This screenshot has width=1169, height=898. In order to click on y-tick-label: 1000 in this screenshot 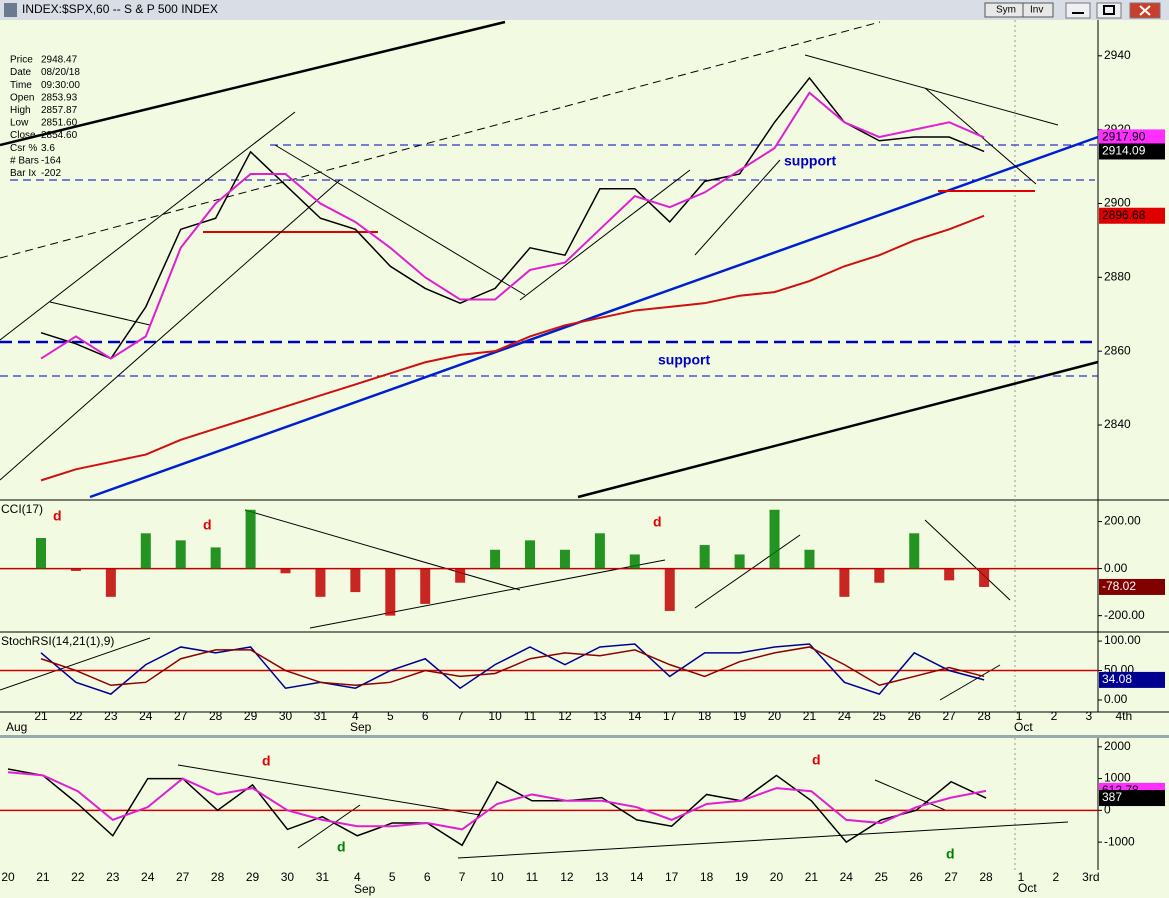, I will do `click(1117, 778)`.